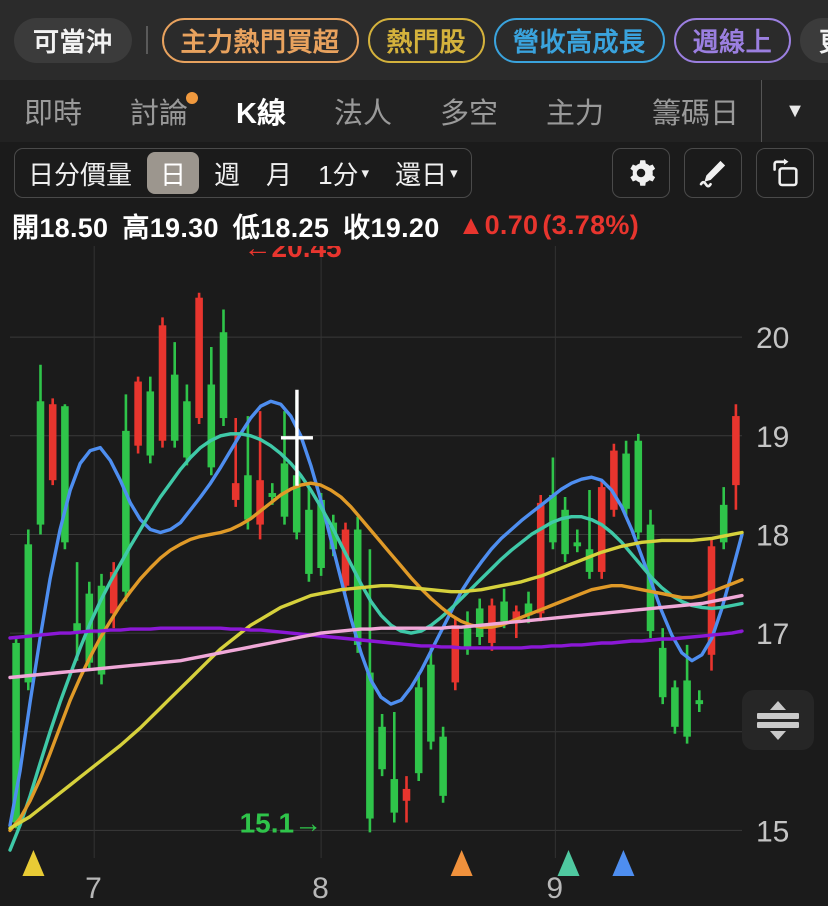 This screenshot has height=906, width=828. Describe the element at coordinates (778, 720) in the screenshot. I see `vertical-scale-widget` at that location.